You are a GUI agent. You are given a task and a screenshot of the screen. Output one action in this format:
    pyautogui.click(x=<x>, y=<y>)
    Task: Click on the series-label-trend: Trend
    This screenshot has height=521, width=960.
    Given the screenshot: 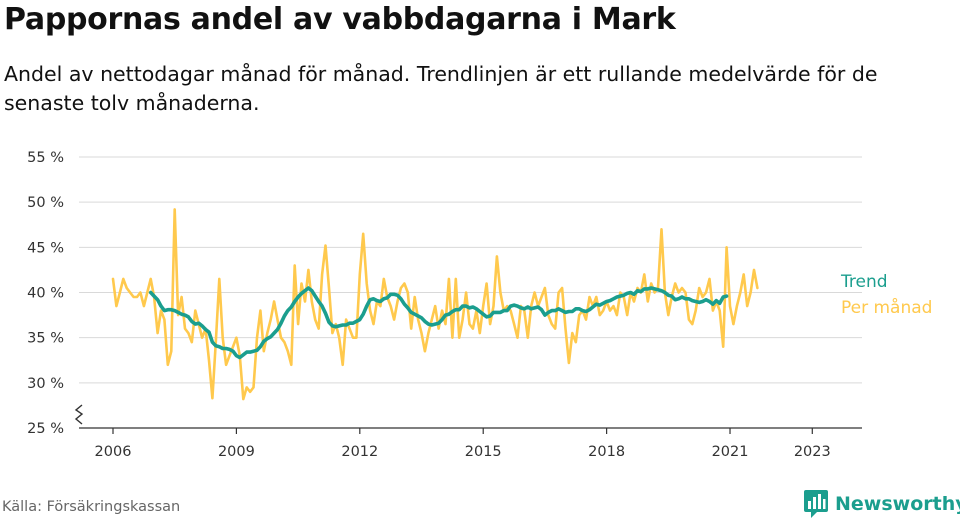 What is the action you would take?
    pyautogui.click(x=864, y=282)
    